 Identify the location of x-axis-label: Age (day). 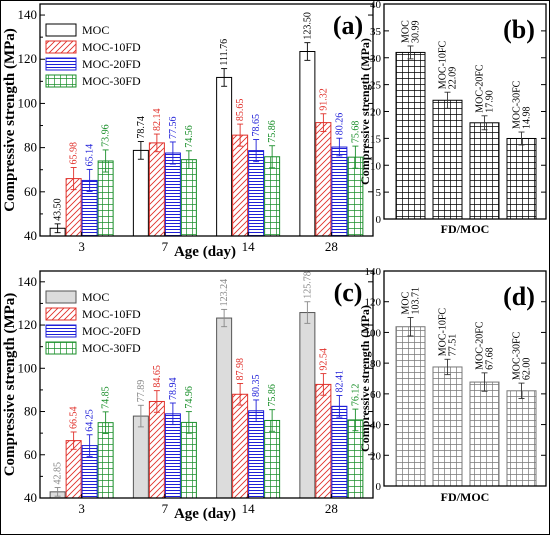
(205, 514).